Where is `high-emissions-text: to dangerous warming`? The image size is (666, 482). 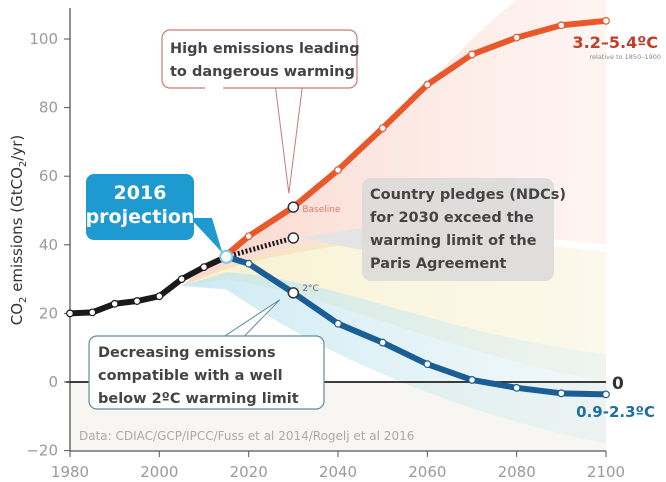 high-emissions-text: to dangerous warming is located at coordinates (262, 72).